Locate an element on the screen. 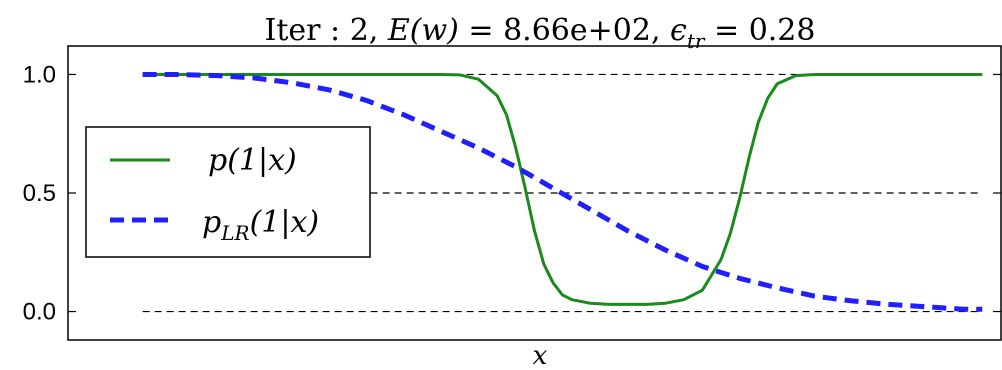 The width and height of the screenshot is (1002, 370). title-sep: , is located at coordinates (378, 30).